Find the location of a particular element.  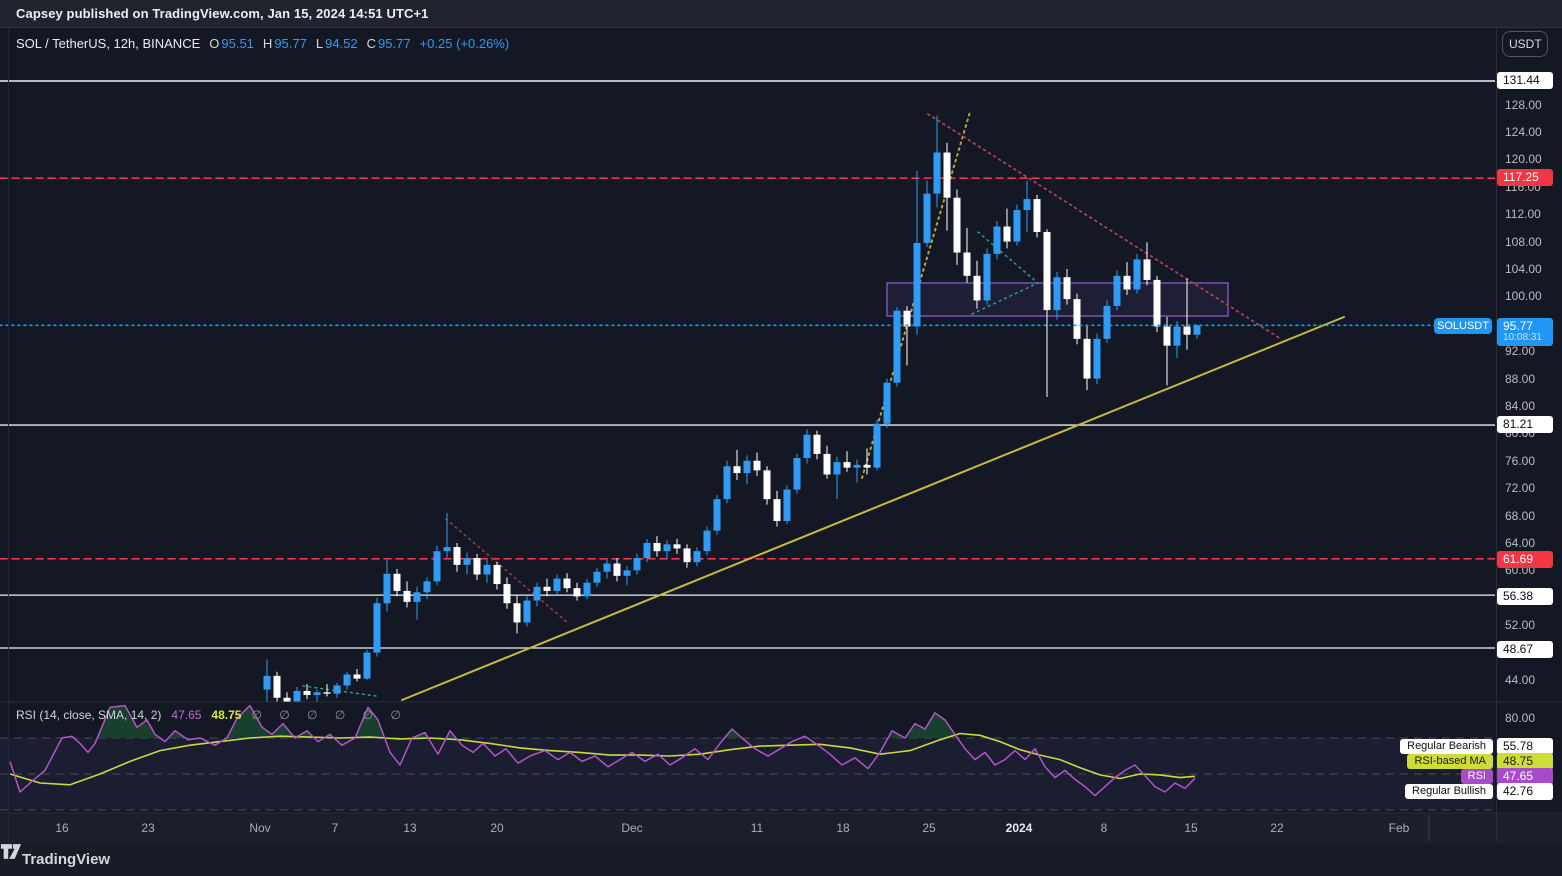

price-label-81.21: 81.21 is located at coordinates (1525, 424).